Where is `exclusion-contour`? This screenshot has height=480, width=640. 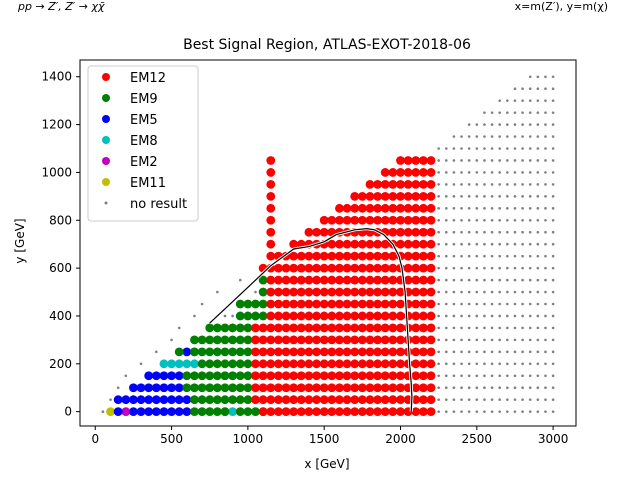
exclusion-contour is located at coordinates (311, 319).